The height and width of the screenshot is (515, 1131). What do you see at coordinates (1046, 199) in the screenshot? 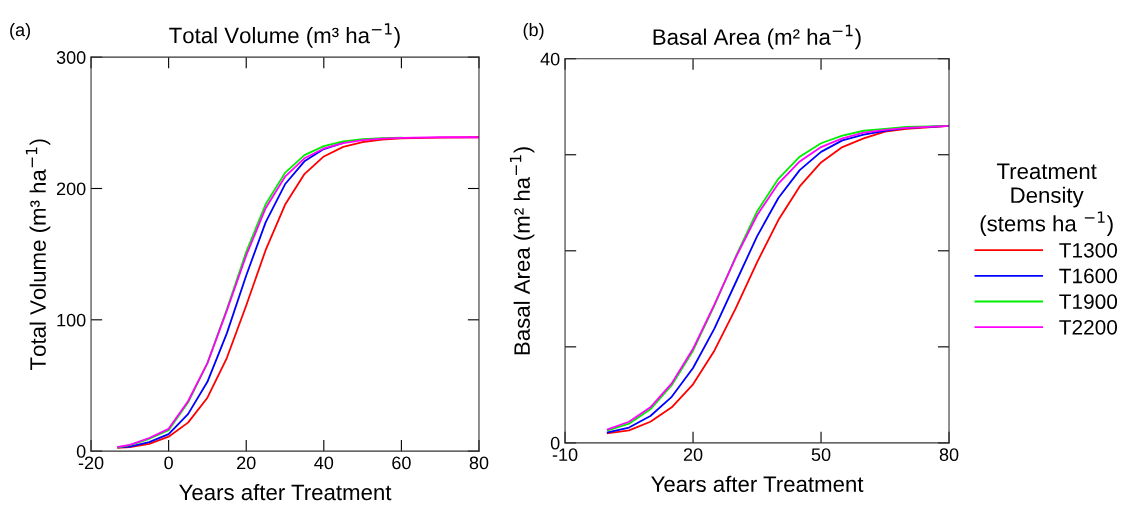
I see `legend-title: Treatment Density (stems ha $^{−1}$)` at bounding box center [1046, 199].